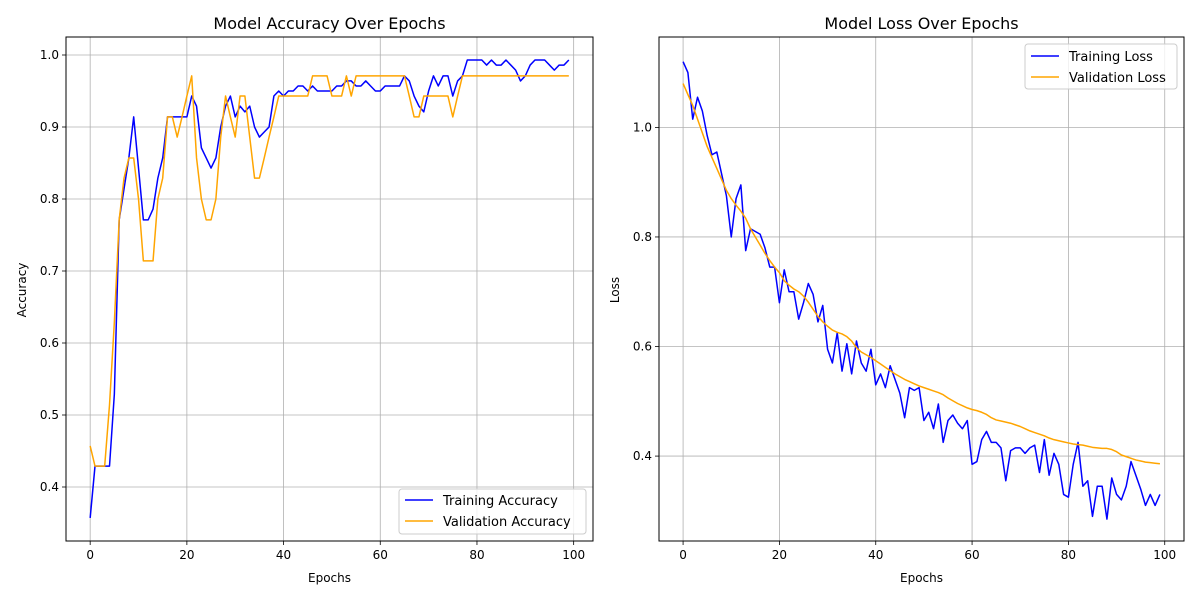  Describe the element at coordinates (683, 555) in the screenshot. I see `loss-x-tick-label: 0` at that location.